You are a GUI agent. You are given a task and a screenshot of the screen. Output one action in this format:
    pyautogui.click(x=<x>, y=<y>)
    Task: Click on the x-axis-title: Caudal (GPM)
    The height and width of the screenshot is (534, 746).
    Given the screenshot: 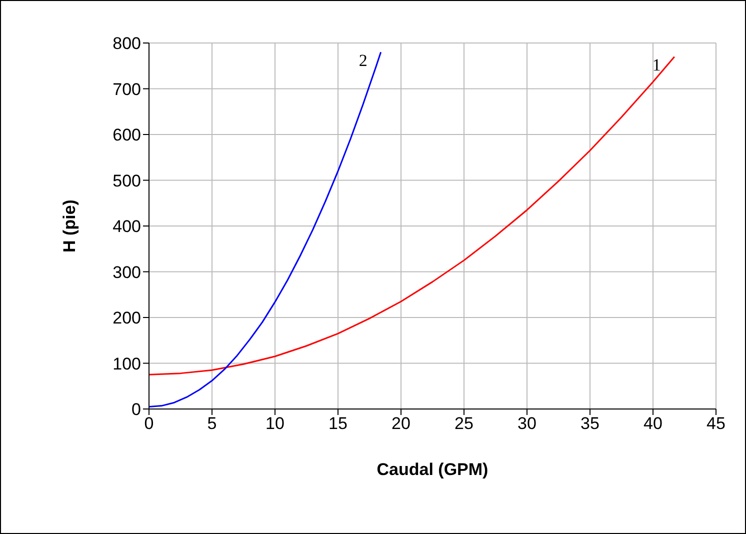 What is the action you would take?
    pyautogui.click(x=432, y=469)
    